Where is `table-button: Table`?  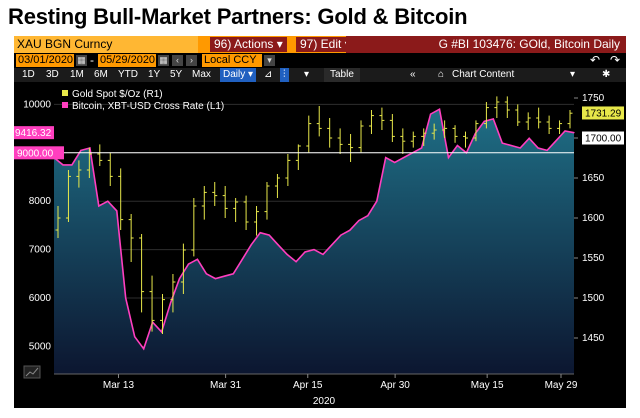 table-button: Table is located at coordinates (342, 75).